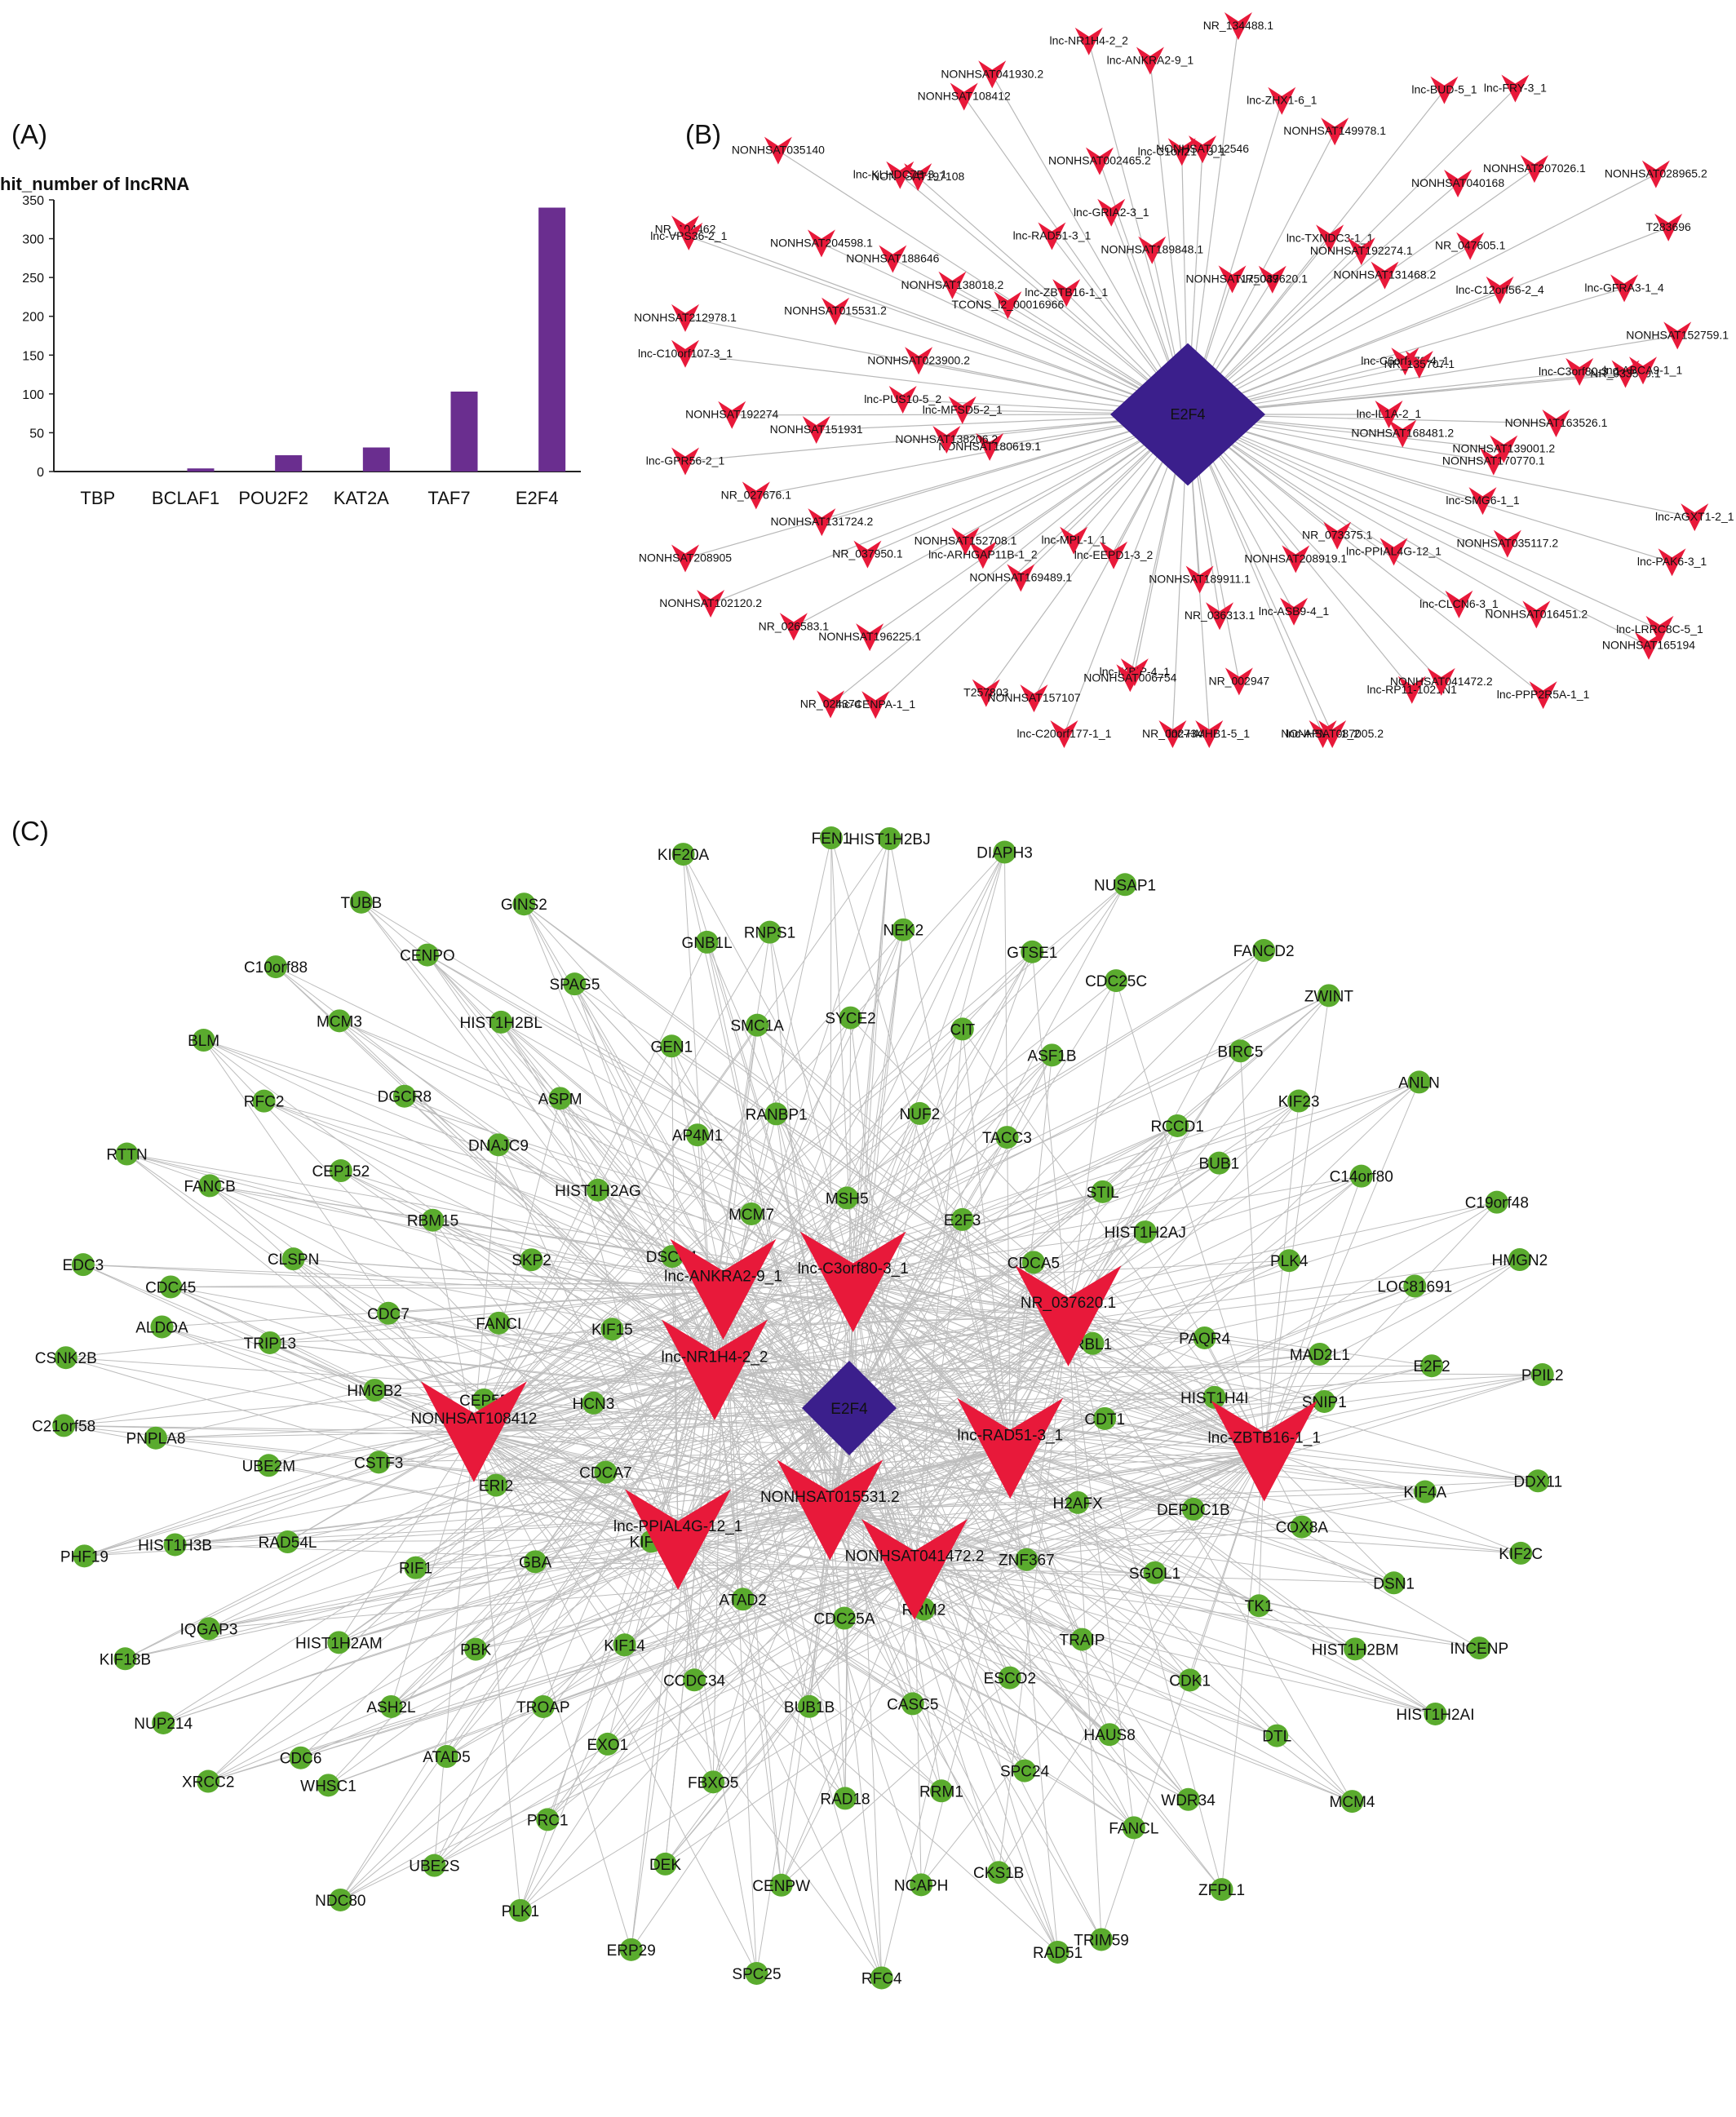 This screenshot has height=2117, width=1736. Describe the element at coordinates (499, 1146) in the screenshot. I see `gene-label: DNAJC9` at that location.